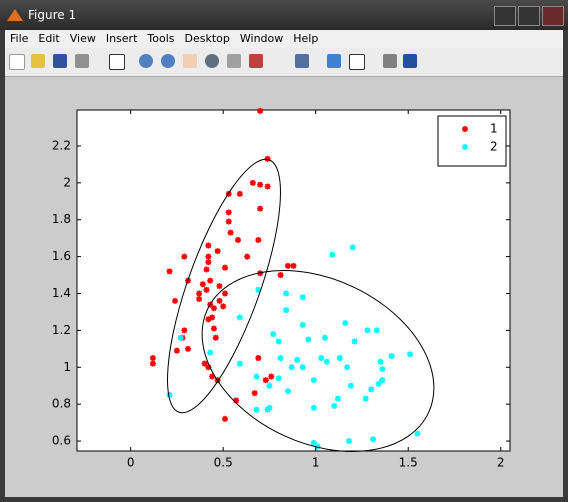 This screenshot has height=502, width=568. I want to click on print-icon, so click(82, 61).